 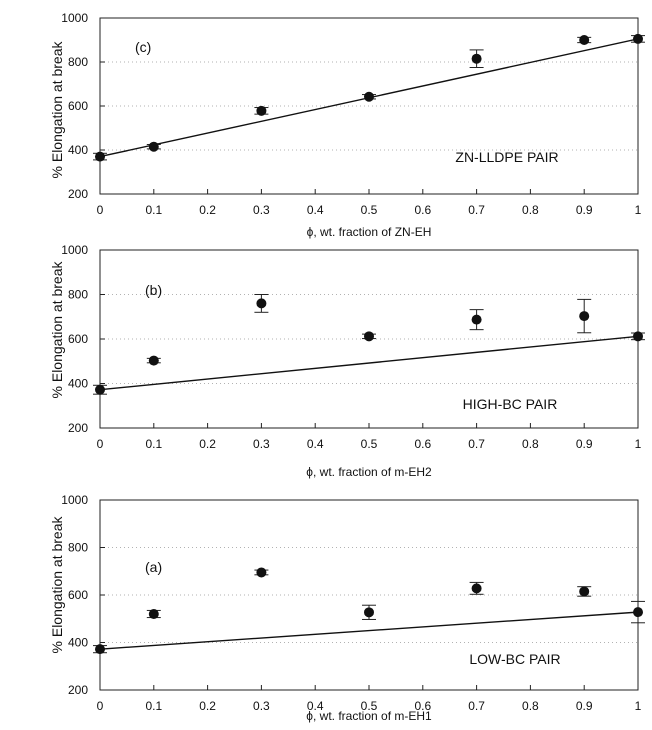 I want to click on panel-2-x-tick-label: 0.6, so click(x=422, y=706).